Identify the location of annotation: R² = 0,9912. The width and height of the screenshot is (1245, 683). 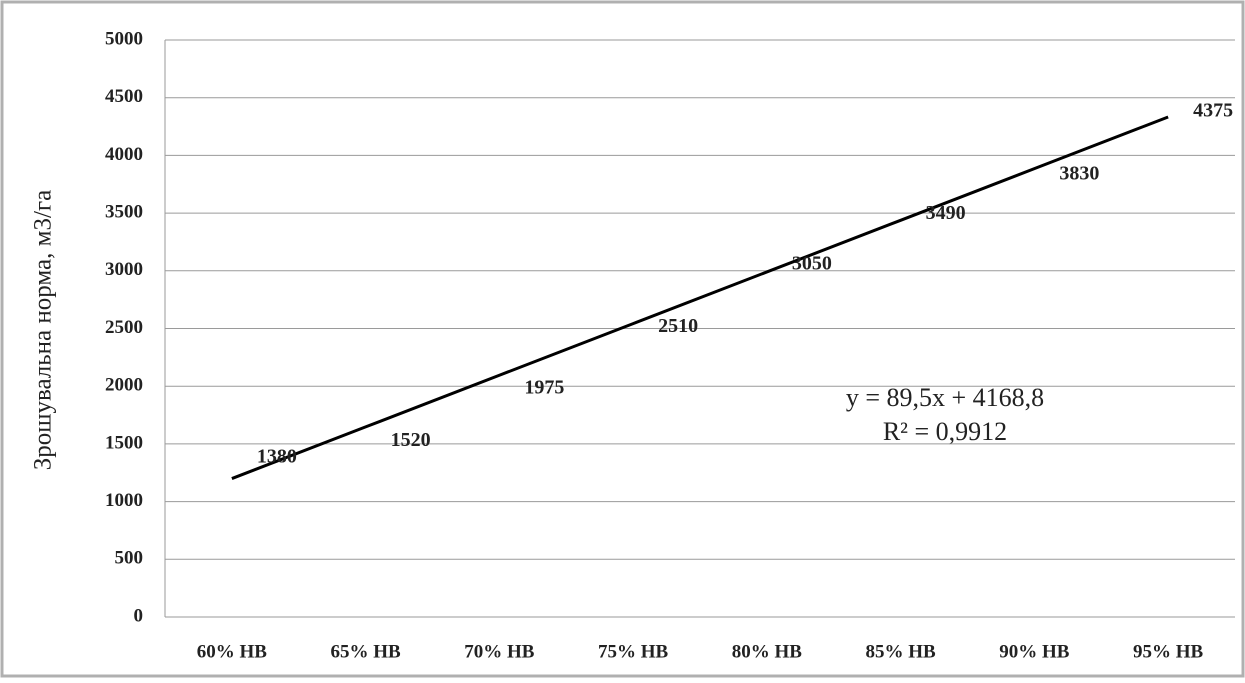
(945, 431).